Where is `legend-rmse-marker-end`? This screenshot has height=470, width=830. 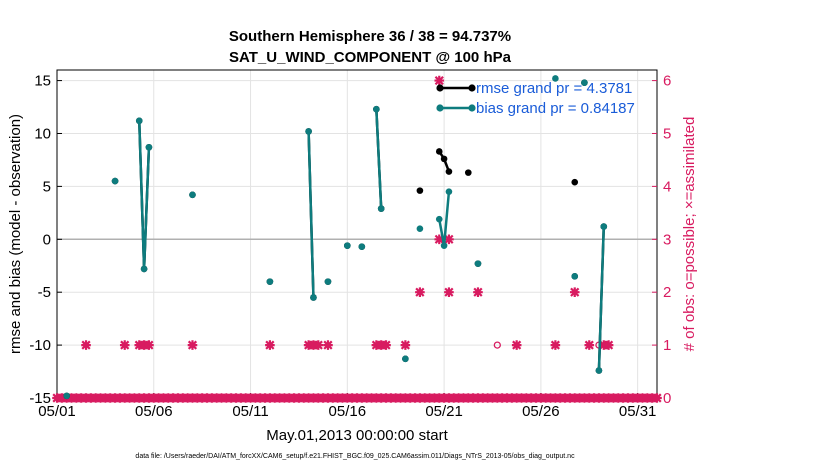 legend-rmse-marker-end is located at coordinates (472, 88).